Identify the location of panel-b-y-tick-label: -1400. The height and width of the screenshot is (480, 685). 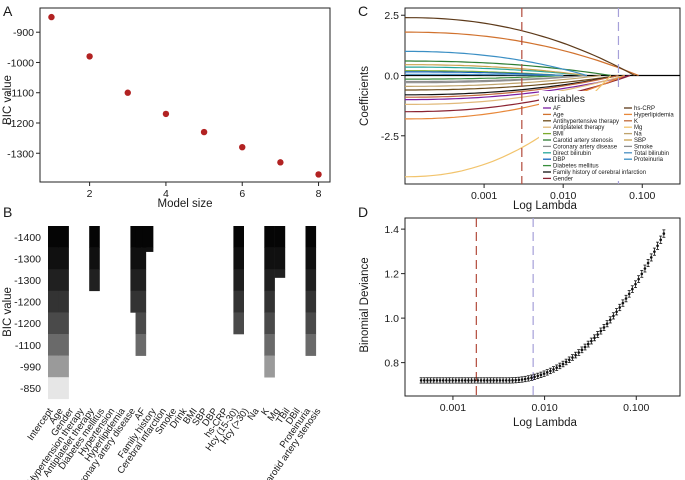
(27, 238).